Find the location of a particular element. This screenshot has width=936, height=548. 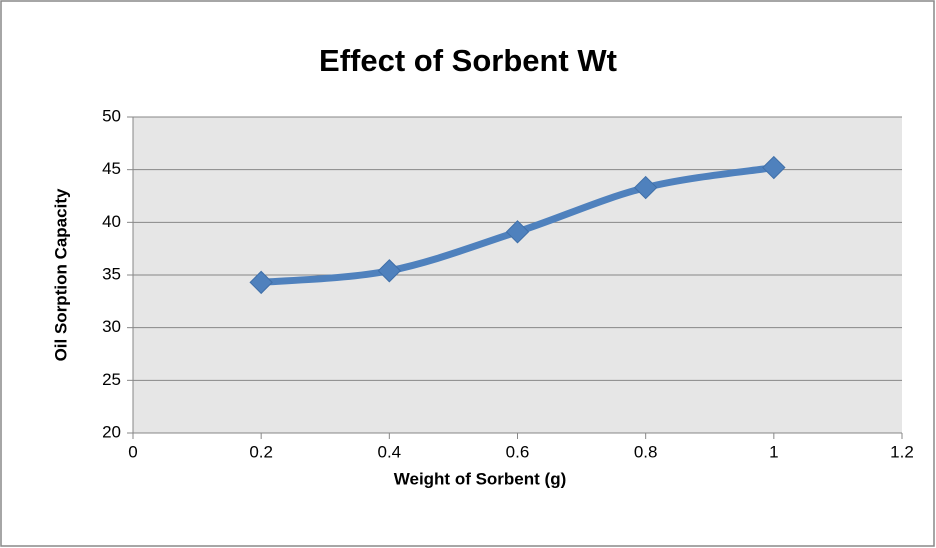

x-tick-label: 0.2 is located at coordinates (261, 451).